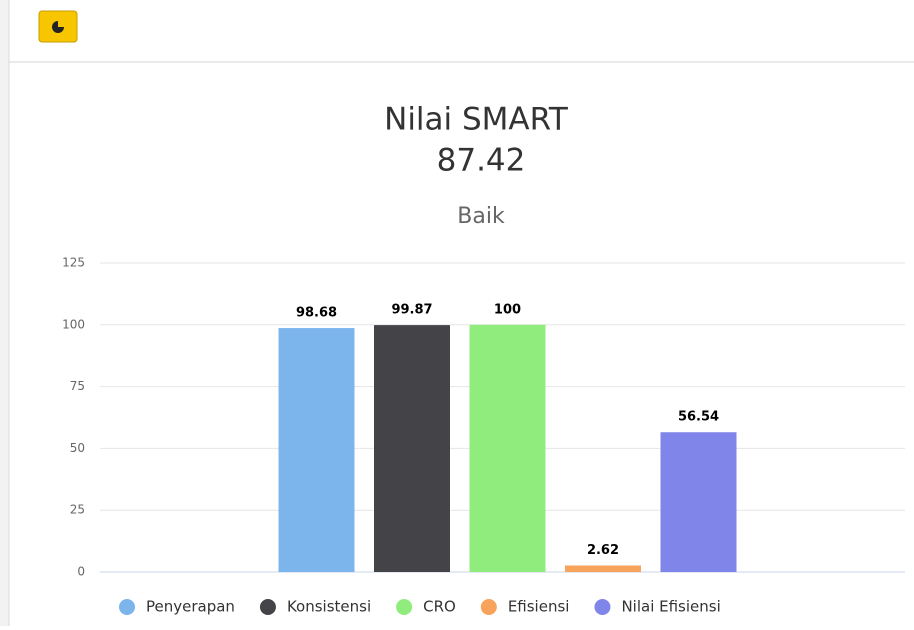 The image size is (914, 630). What do you see at coordinates (439, 607) in the screenshot?
I see `legend-label: CRO` at bounding box center [439, 607].